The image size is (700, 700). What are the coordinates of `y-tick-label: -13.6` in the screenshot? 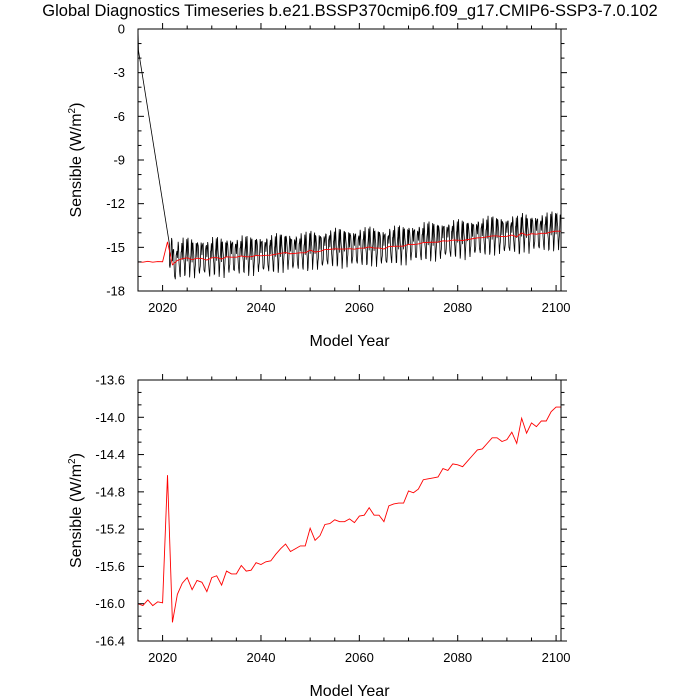 It's located at (110, 380).